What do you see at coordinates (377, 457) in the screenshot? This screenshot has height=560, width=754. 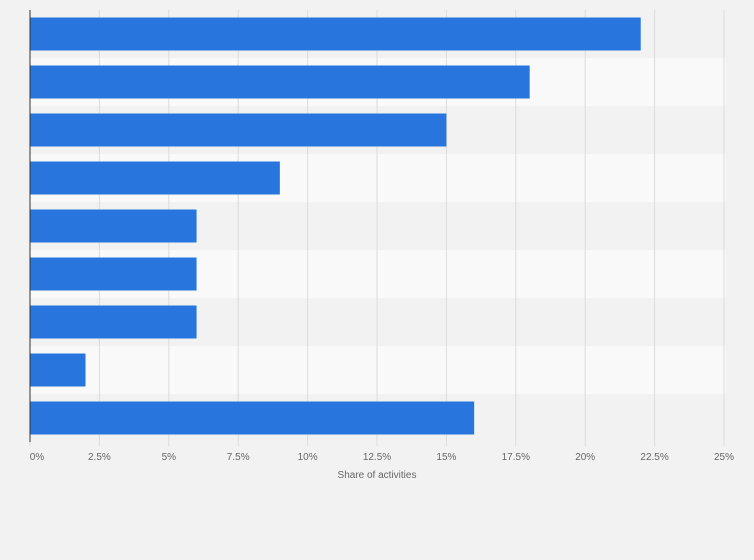 I see `x-tick-label: 12.5%` at bounding box center [377, 457].